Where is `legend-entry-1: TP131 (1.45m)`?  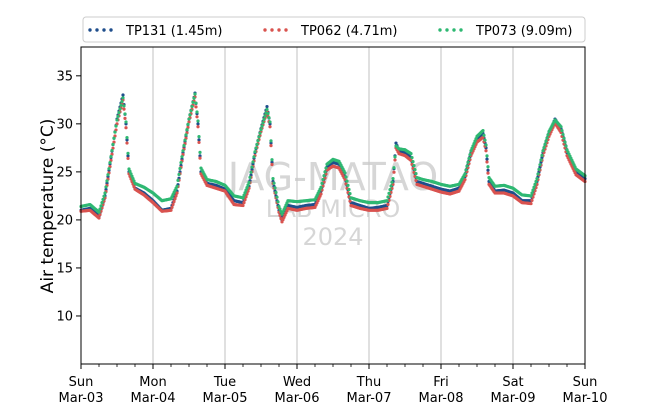 legend-entry-1: TP131 (1.45m) is located at coordinates (155, 31).